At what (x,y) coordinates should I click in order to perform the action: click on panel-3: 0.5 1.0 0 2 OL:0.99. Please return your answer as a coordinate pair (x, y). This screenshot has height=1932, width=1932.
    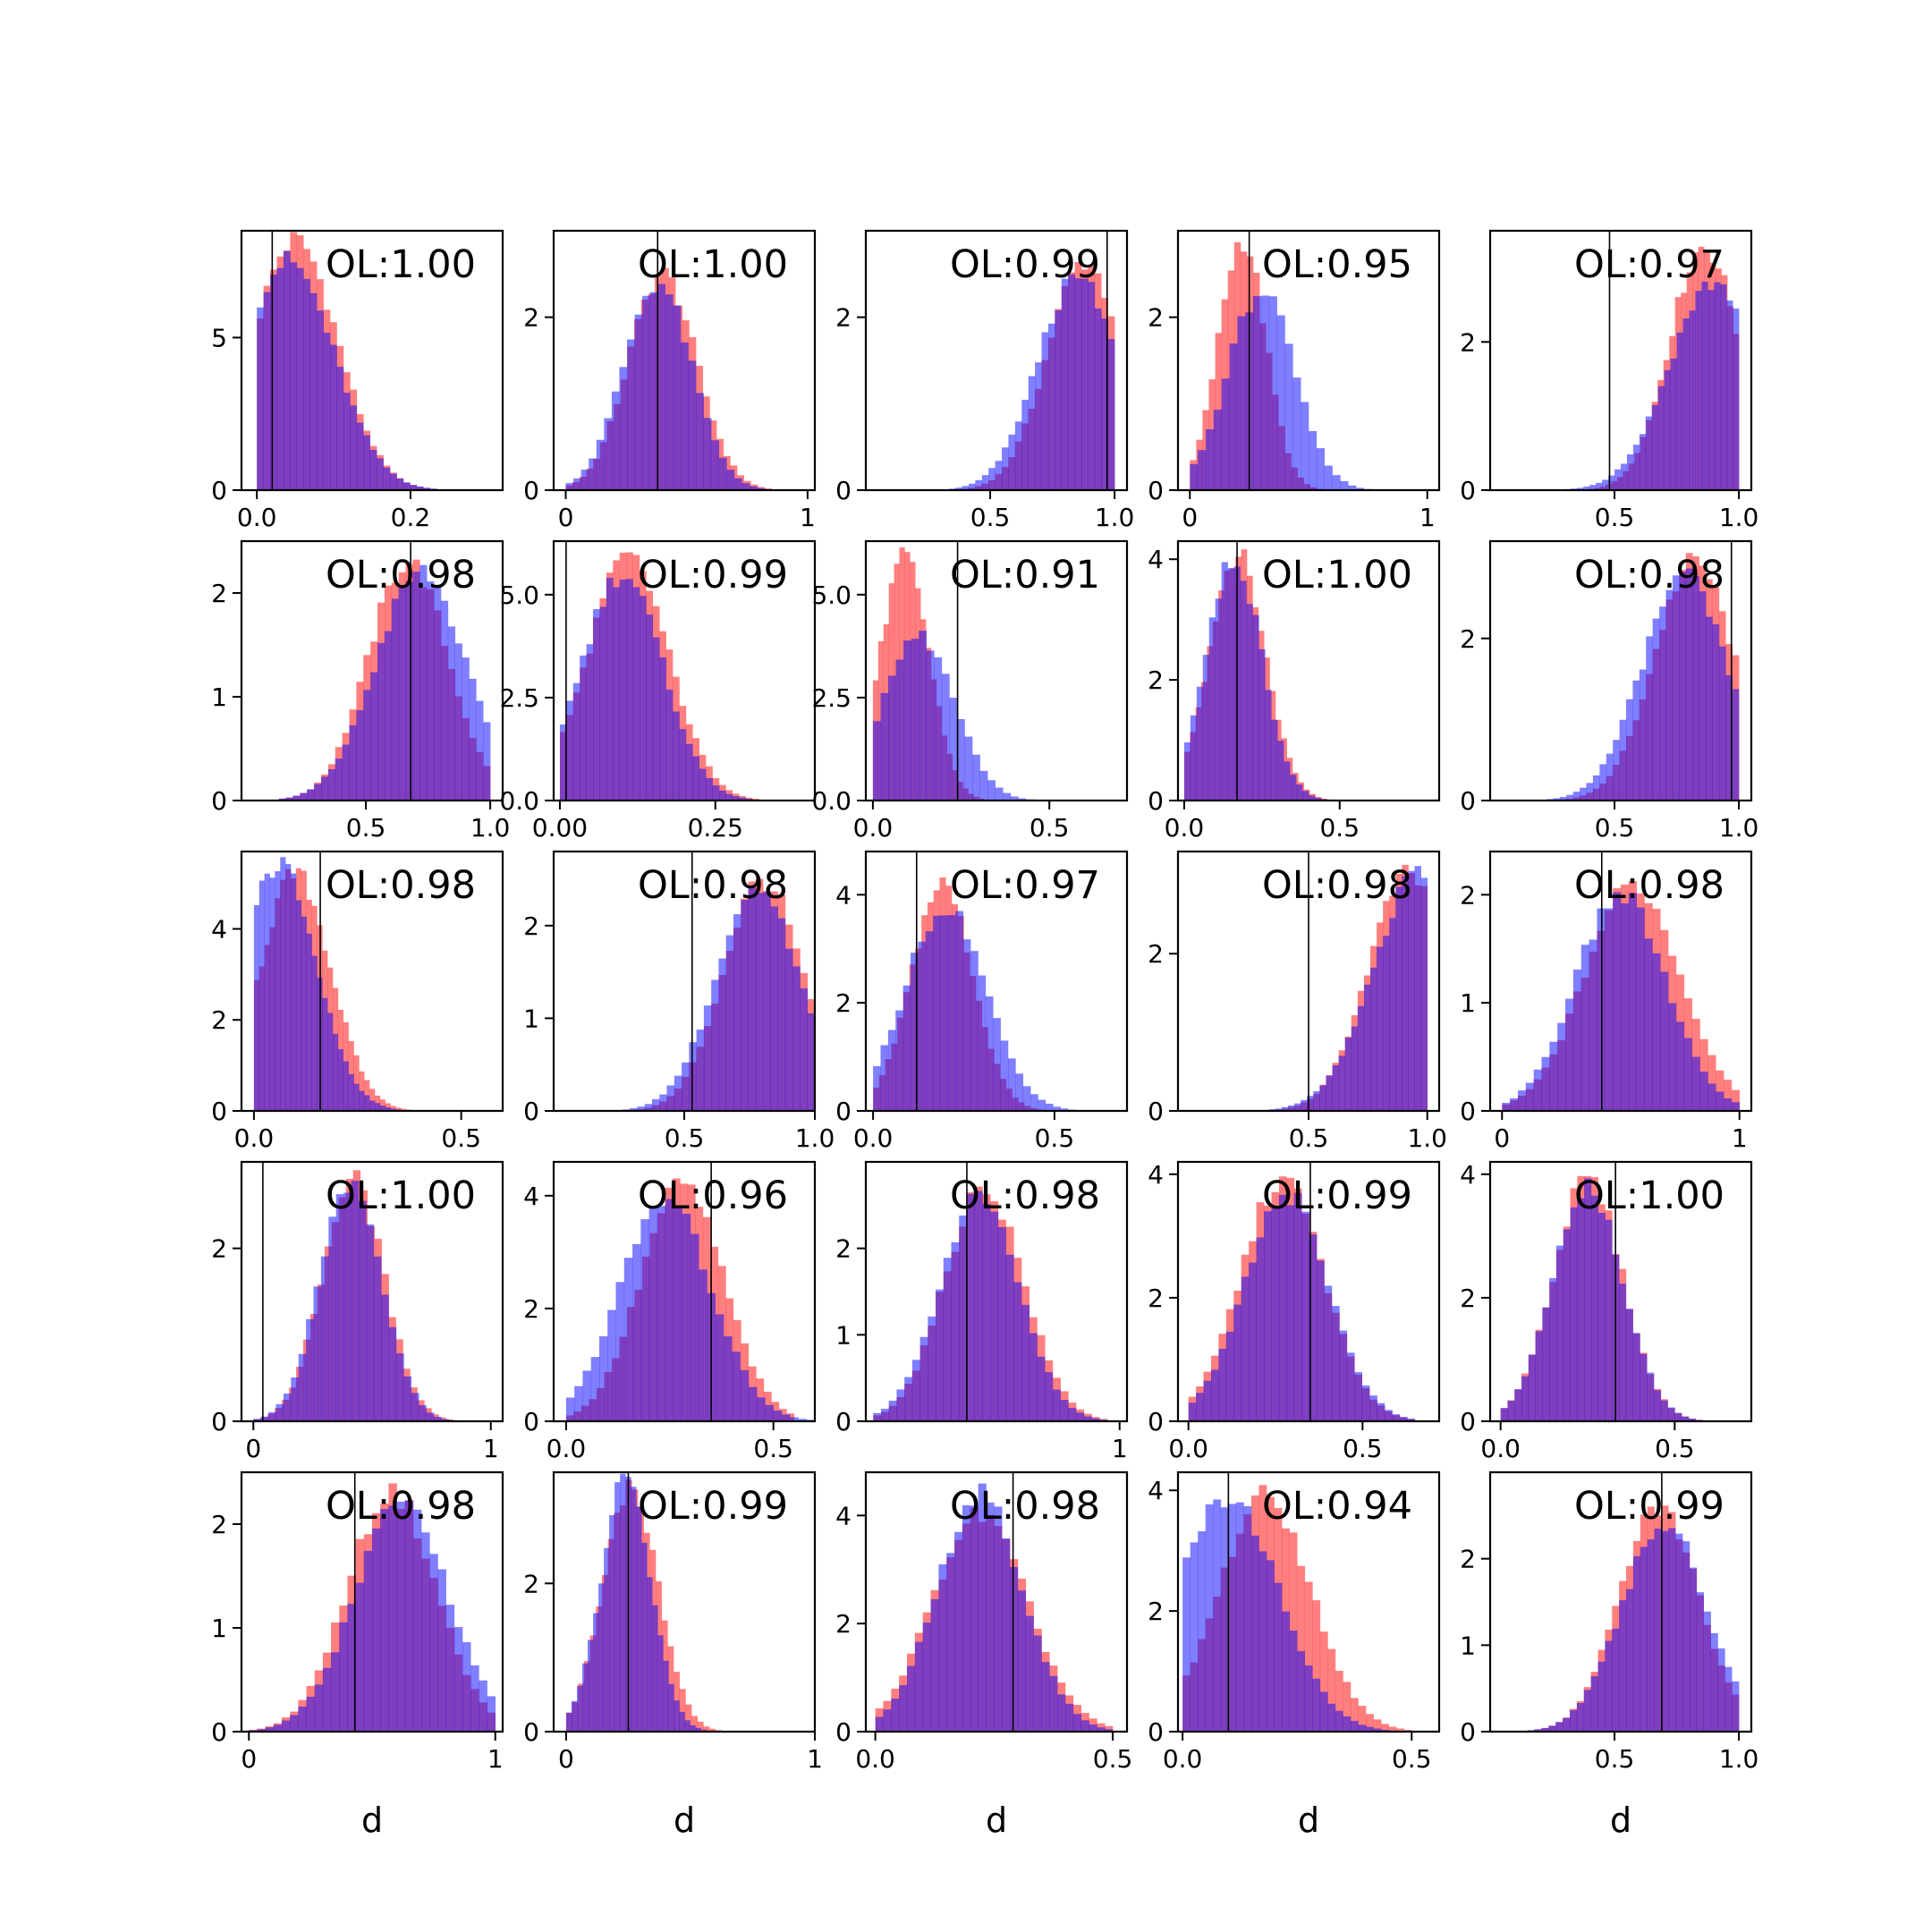
    Looking at the image, I should click on (984, 380).